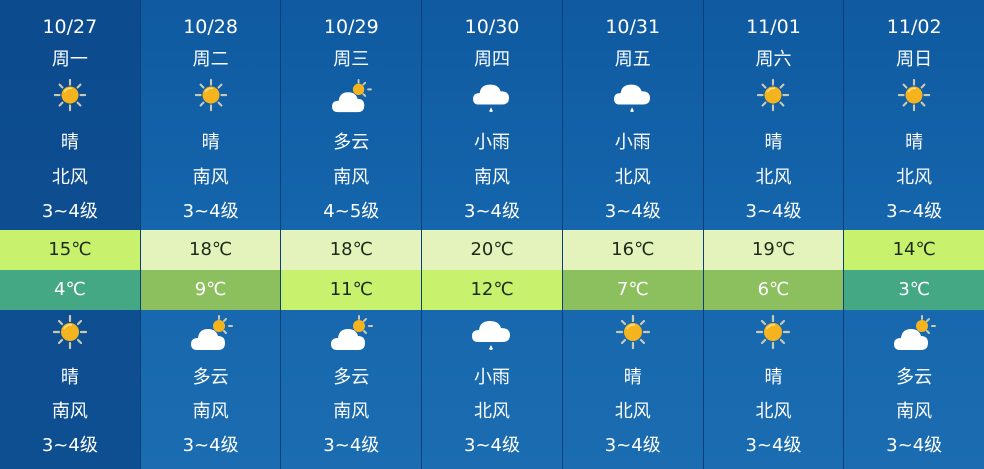  I want to click on weekday: 周二, so click(210, 59).